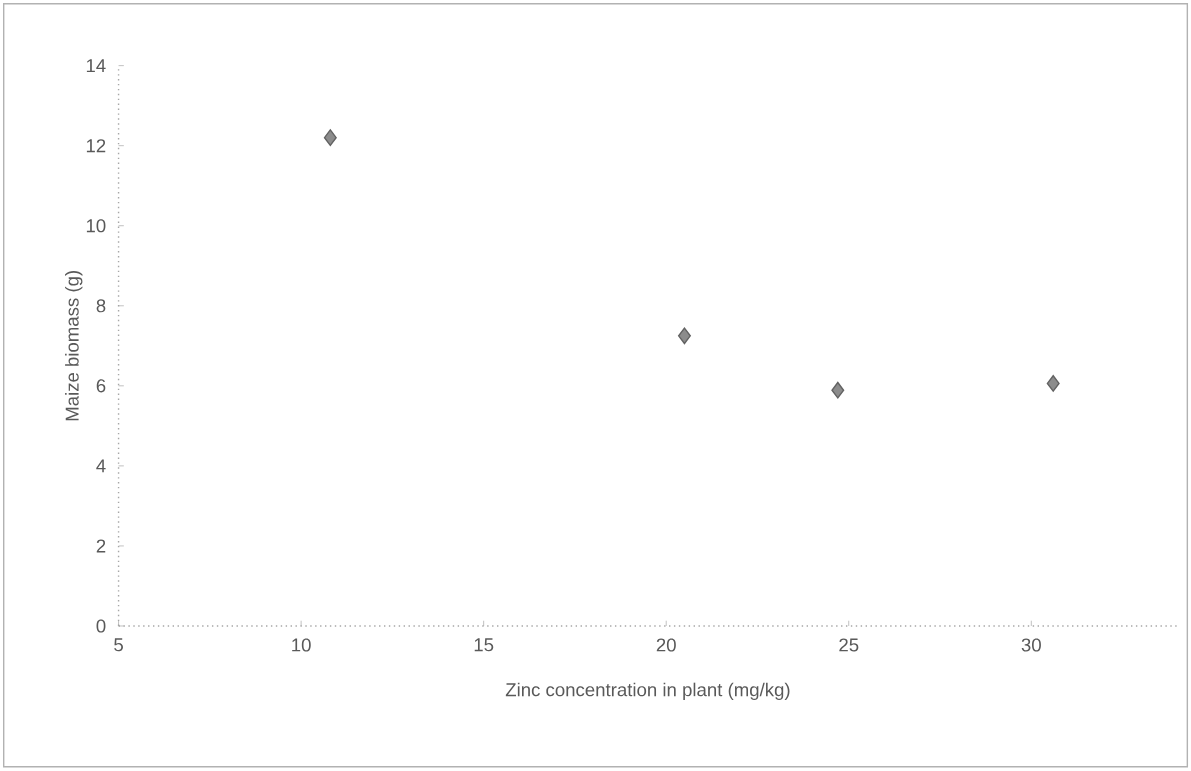 The width and height of the screenshot is (1191, 771). What do you see at coordinates (484, 645) in the screenshot?
I see `x-tick-label: 15` at bounding box center [484, 645].